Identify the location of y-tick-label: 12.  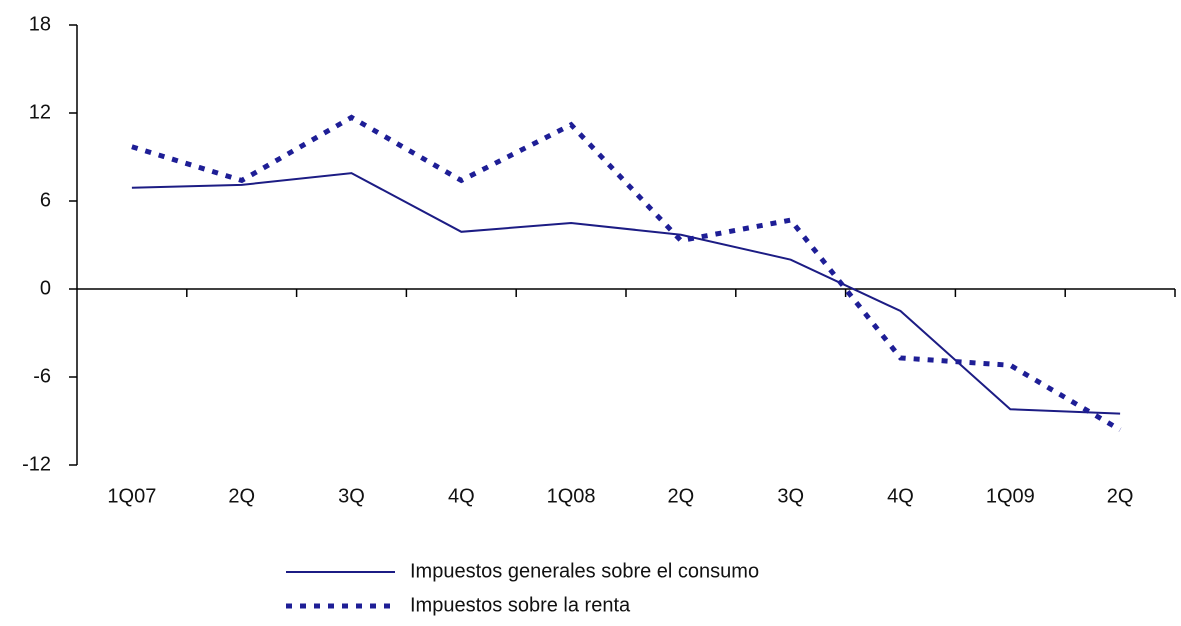
(40, 112).